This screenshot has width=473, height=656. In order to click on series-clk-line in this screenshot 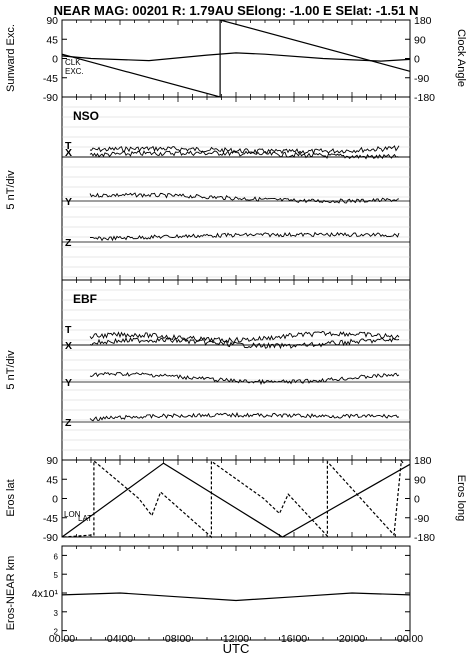, I will do `click(236, 58)`.